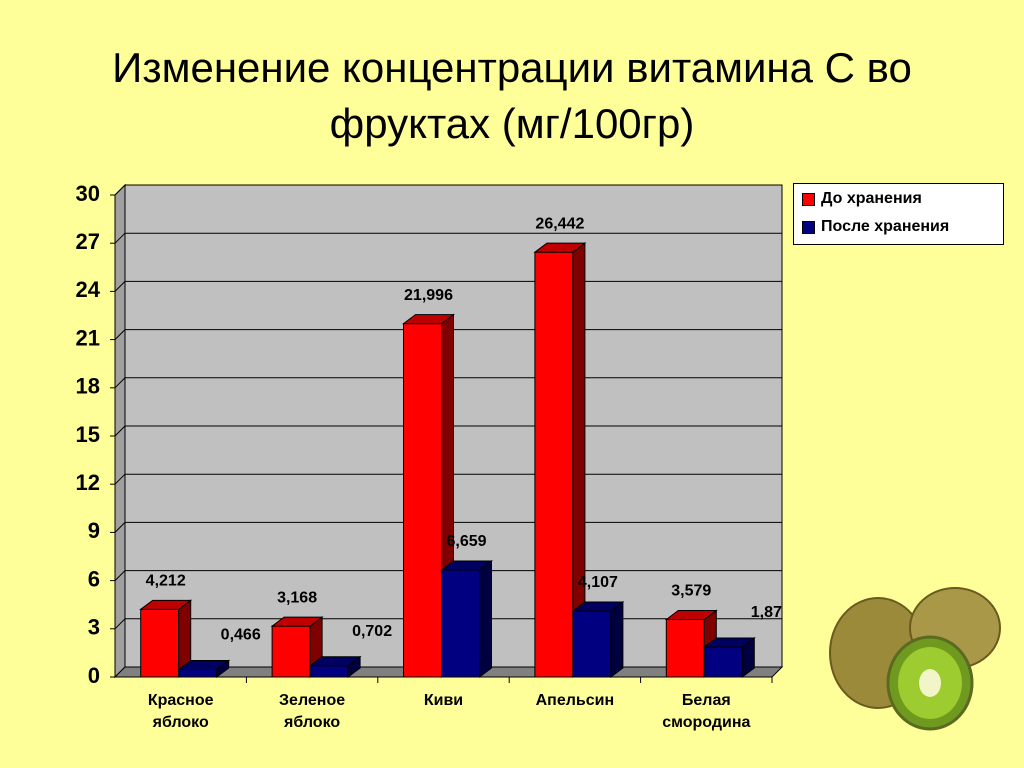 Image resolution: width=1024 pixels, height=768 pixels. Describe the element at coordinates (466, 541) in the screenshot. I see `value-label: 6,659` at that location.